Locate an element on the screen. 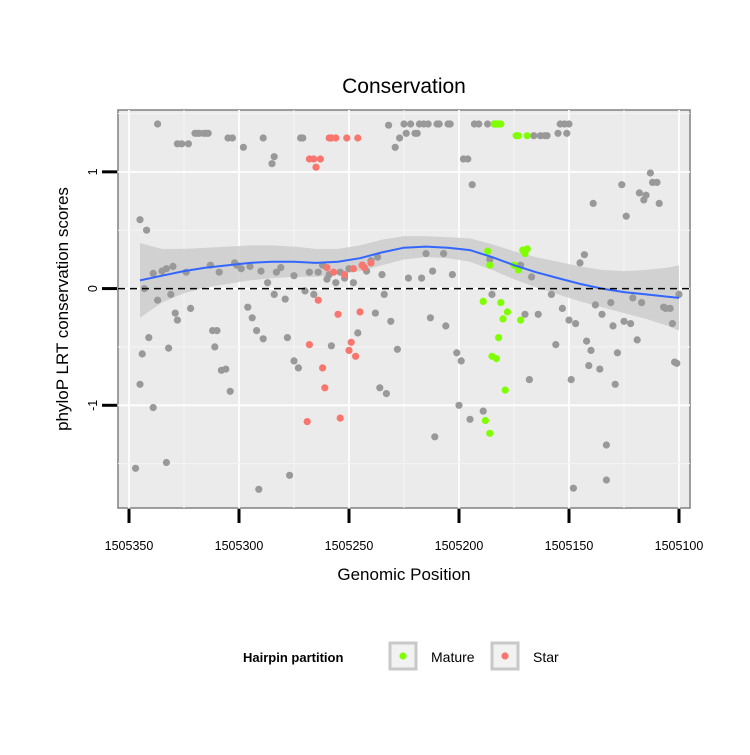 This screenshot has width=750, height=755. x-tick-label: 1505350 is located at coordinates (129, 546).